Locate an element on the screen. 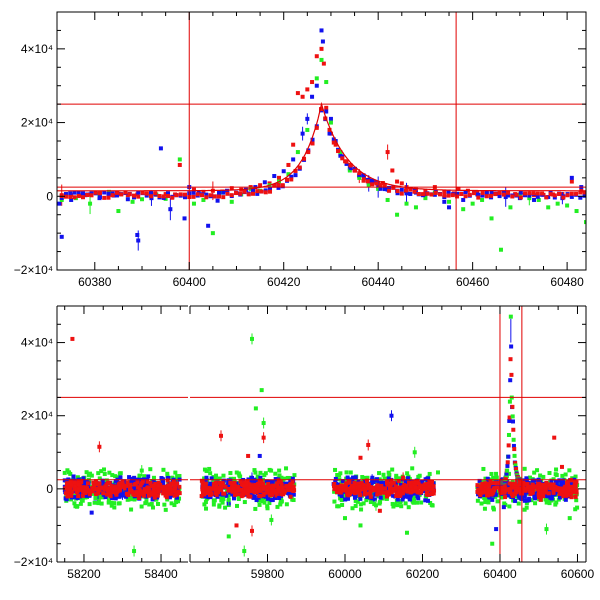  x-tick-label: 60000 is located at coordinates (345, 574).